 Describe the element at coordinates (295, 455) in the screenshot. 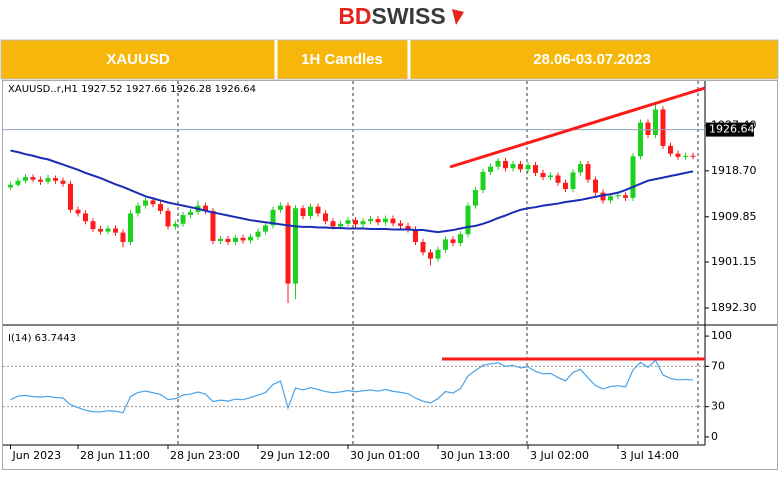

I see `x-tick-label: 29 Jun 12:00` at that location.